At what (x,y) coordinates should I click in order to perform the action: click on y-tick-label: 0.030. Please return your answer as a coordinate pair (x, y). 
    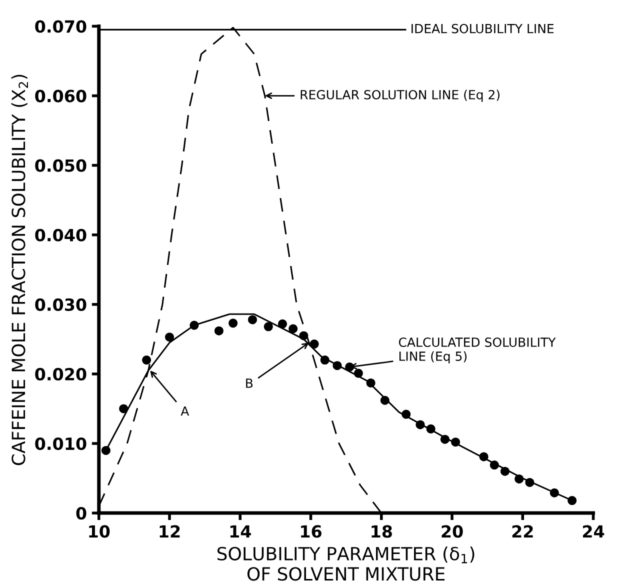
    Looking at the image, I should click on (60, 304).